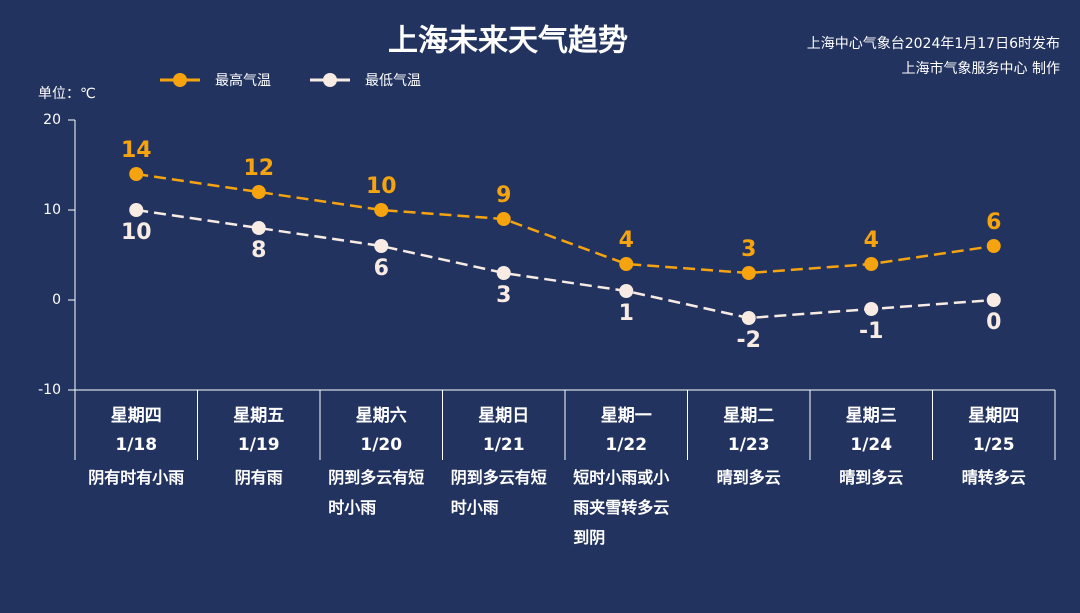 The height and width of the screenshot is (613, 1080). What do you see at coordinates (626, 313) in the screenshot?
I see `value-label: 1` at bounding box center [626, 313].